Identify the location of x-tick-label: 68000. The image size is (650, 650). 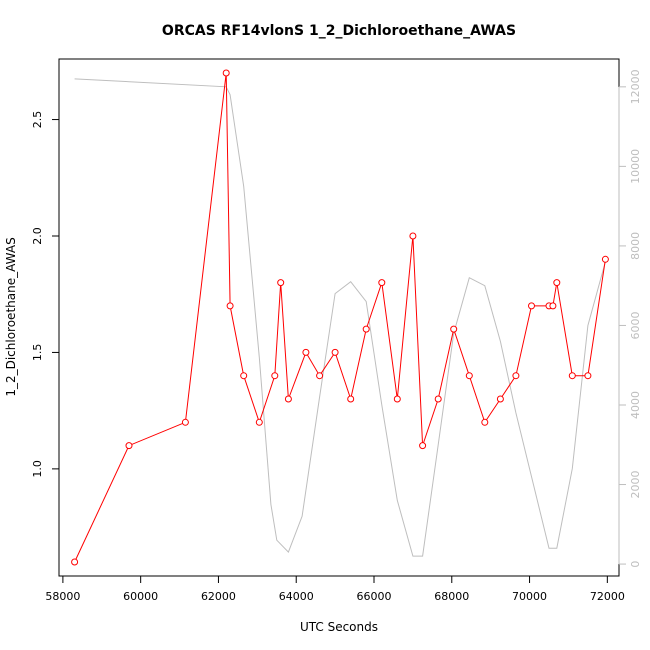
(451, 596).